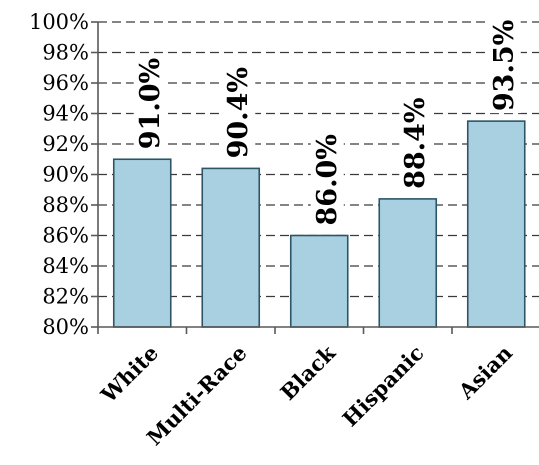 This screenshot has height=465, width=539. Describe the element at coordinates (65, 236) in the screenshot. I see `y-tick-label: 86%` at that location.